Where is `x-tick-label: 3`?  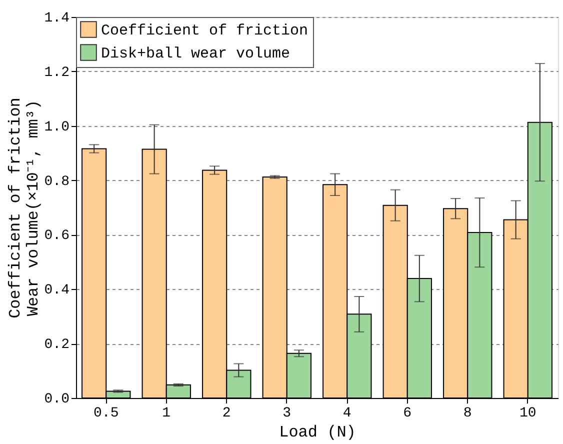 x-tick-label: 3 is located at coordinates (287, 414).